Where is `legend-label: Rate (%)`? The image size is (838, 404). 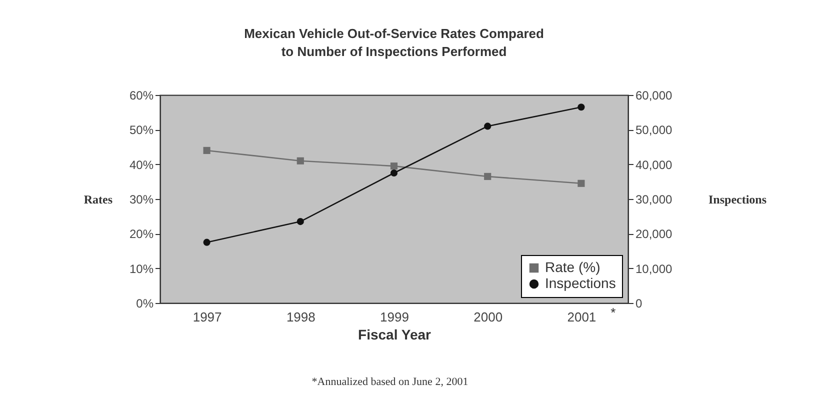 legend-label: Rate (%) is located at coordinates (572, 267).